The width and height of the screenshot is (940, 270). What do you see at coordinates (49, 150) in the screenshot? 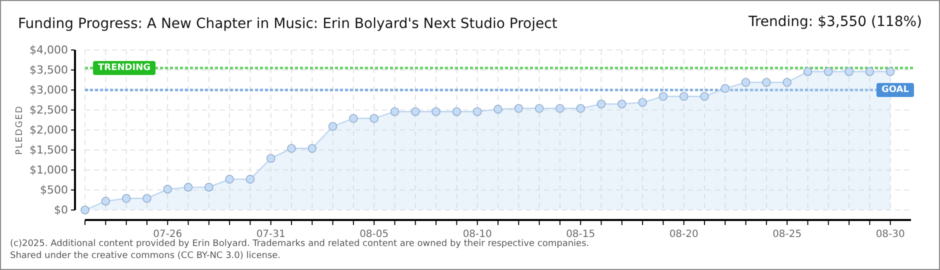
I see `y-tick-label: $1,500` at bounding box center [49, 150].